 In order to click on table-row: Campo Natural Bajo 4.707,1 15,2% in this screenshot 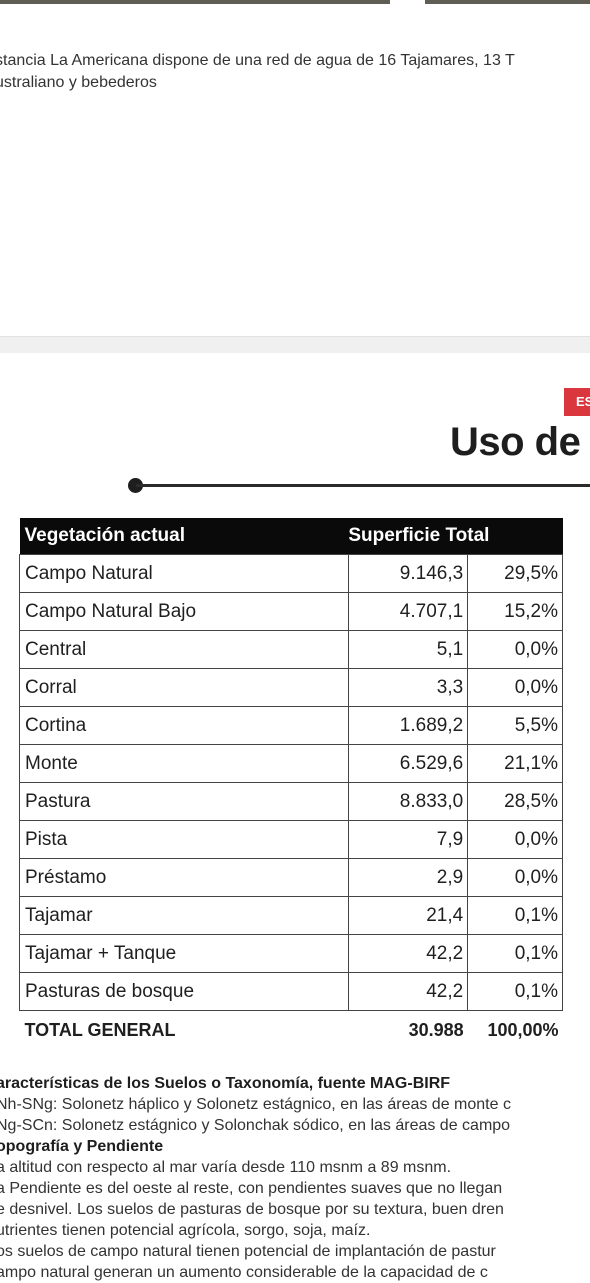, I will do `click(291, 611)`.